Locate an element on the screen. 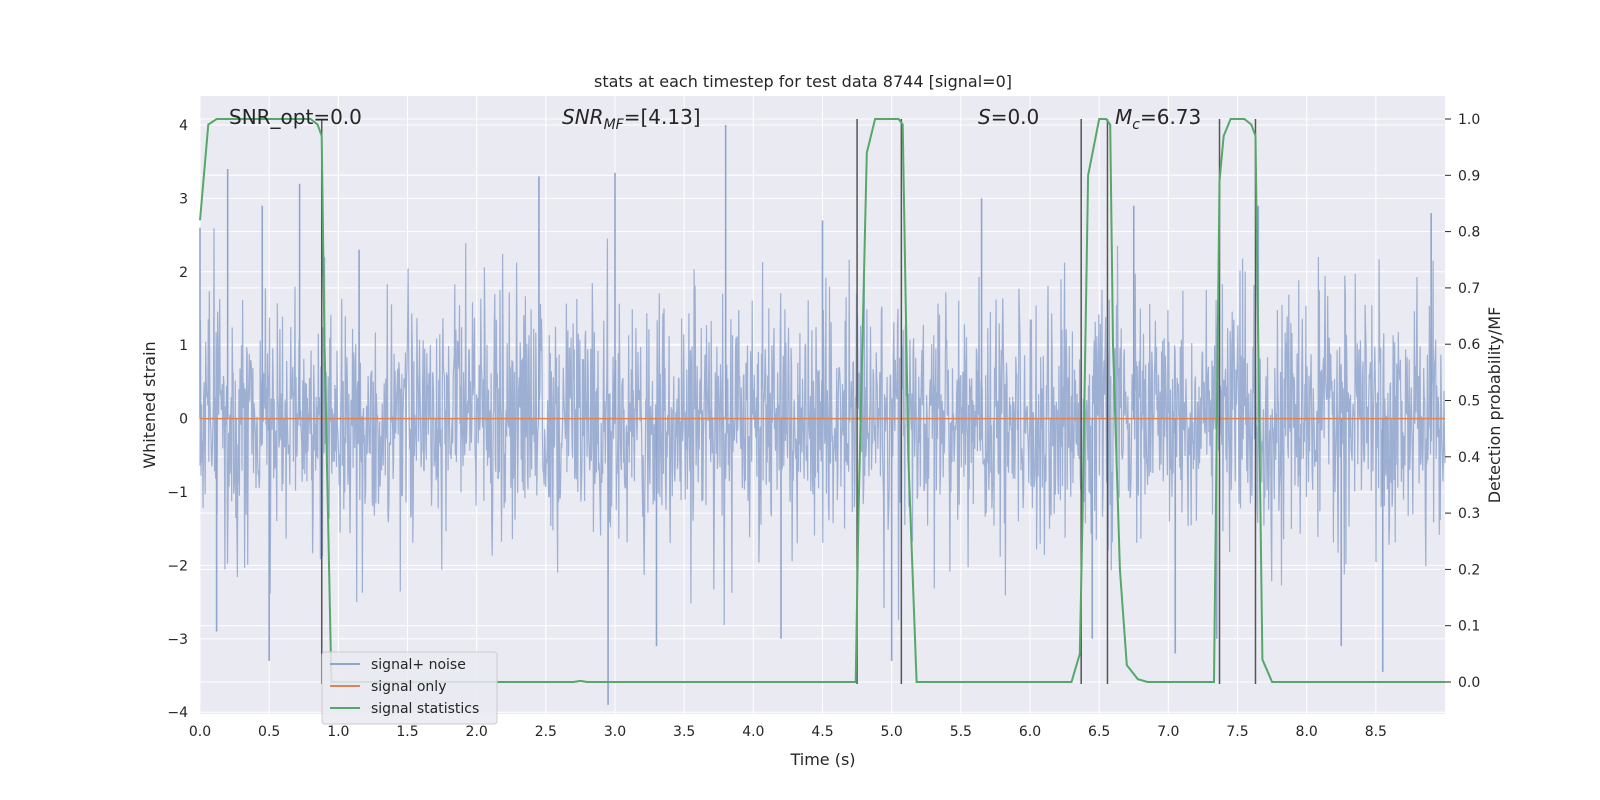  y-right-tick-label-3: 0.3 is located at coordinates (1469, 514).